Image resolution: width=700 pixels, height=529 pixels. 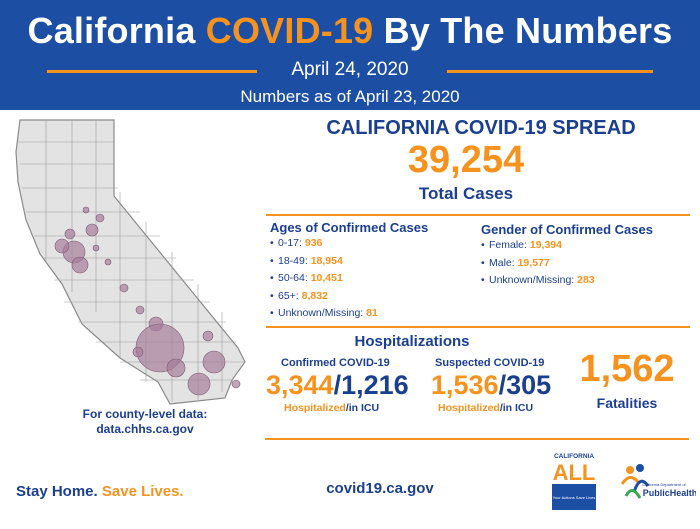 What do you see at coordinates (574, 497) in the screenshot?
I see `ca-all-tagline: Your Actions Save Lives` at bounding box center [574, 497].